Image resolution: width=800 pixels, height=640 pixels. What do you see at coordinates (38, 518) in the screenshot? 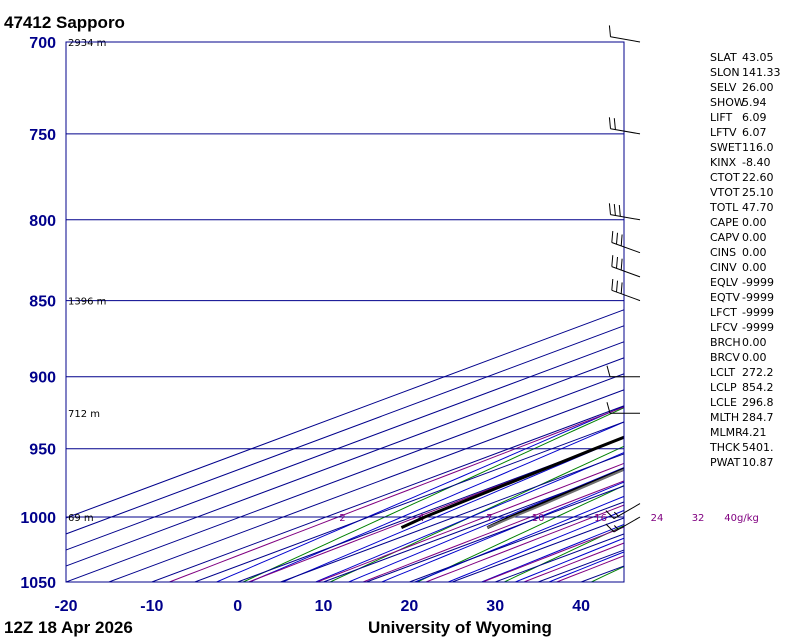
I see `pressure-tick-label: 1000` at bounding box center [38, 518].